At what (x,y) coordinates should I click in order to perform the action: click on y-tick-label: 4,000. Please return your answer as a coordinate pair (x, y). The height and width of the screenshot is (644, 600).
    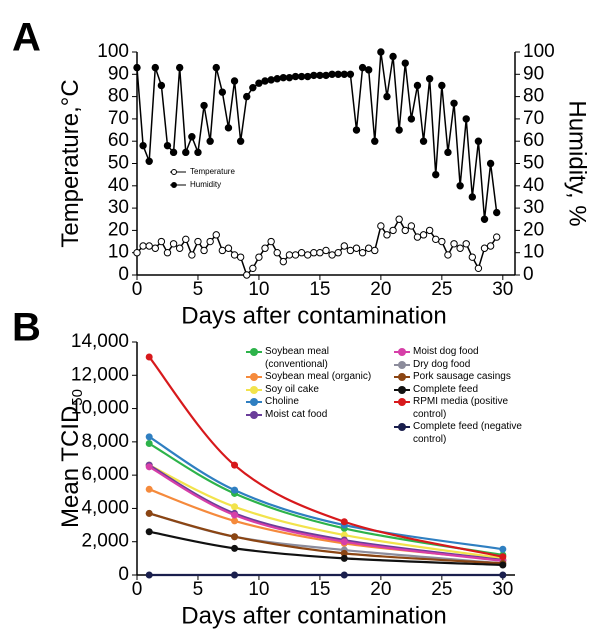
    Looking at the image, I should click on (105, 507).